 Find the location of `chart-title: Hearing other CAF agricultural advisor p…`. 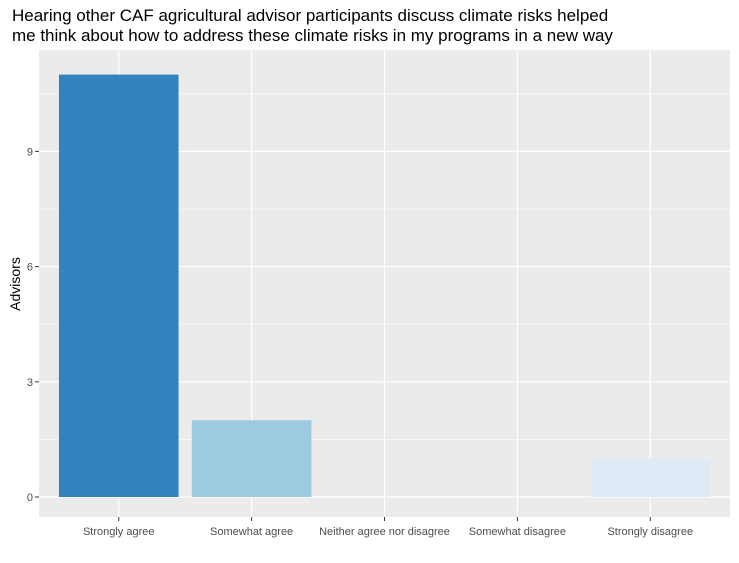

chart-title: Hearing other CAF agricultural advisor p… is located at coordinates (369, 26).